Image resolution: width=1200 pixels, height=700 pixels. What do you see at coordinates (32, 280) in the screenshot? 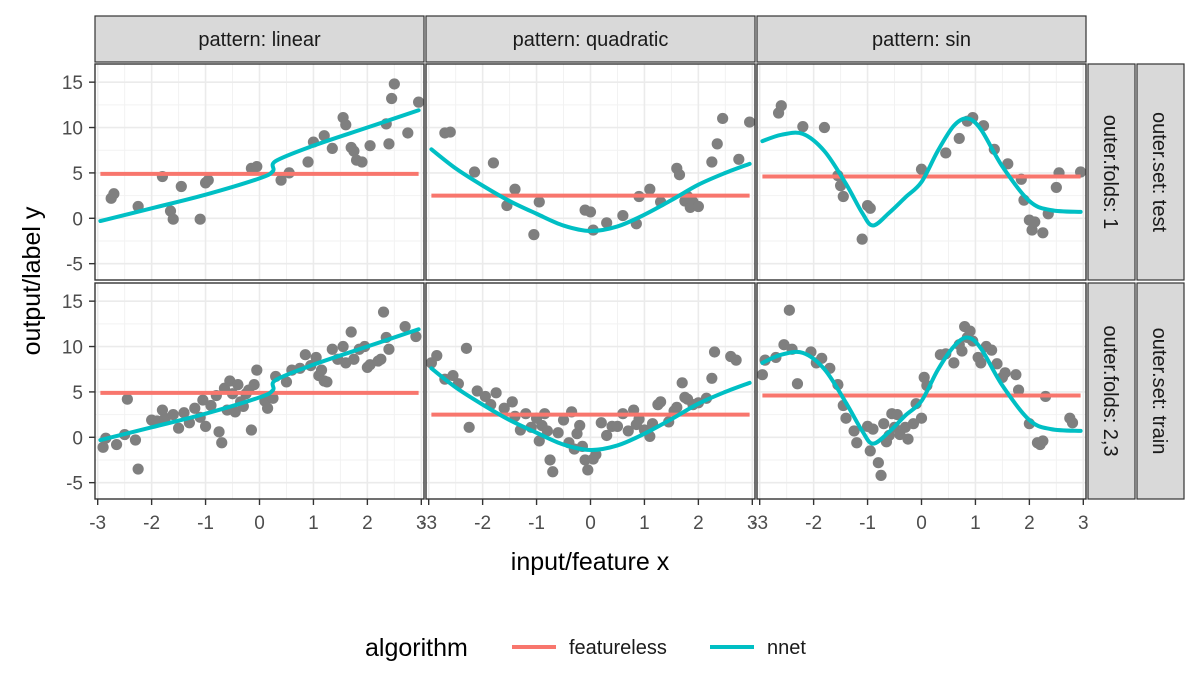
I see `y-axis-title: output/label y` at bounding box center [32, 280].